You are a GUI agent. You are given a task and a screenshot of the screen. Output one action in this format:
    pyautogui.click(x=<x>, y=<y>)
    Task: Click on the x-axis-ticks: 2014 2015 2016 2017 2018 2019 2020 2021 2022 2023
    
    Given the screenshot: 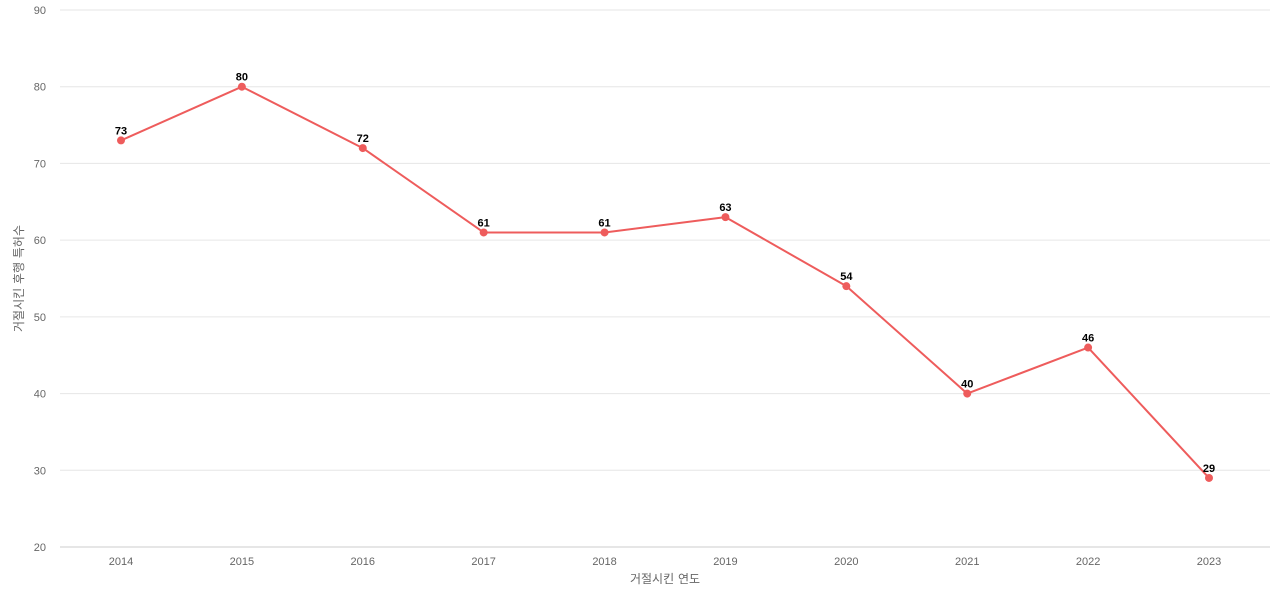 What is the action you would take?
    pyautogui.click(x=665, y=562)
    